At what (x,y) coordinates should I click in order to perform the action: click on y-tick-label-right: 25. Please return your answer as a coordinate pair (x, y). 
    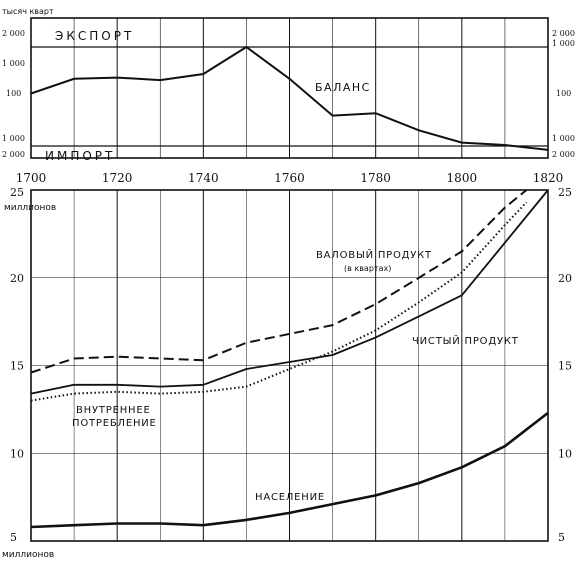
    Looking at the image, I should click on (565, 192).